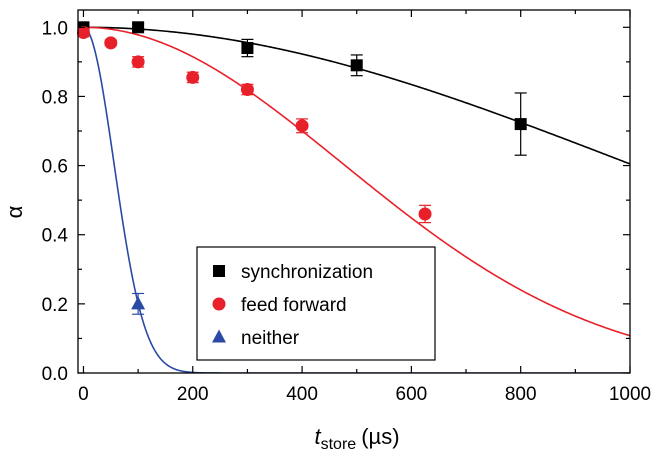  What do you see at coordinates (317, 436) in the screenshot?
I see `x-axis-label-main: t` at bounding box center [317, 436].